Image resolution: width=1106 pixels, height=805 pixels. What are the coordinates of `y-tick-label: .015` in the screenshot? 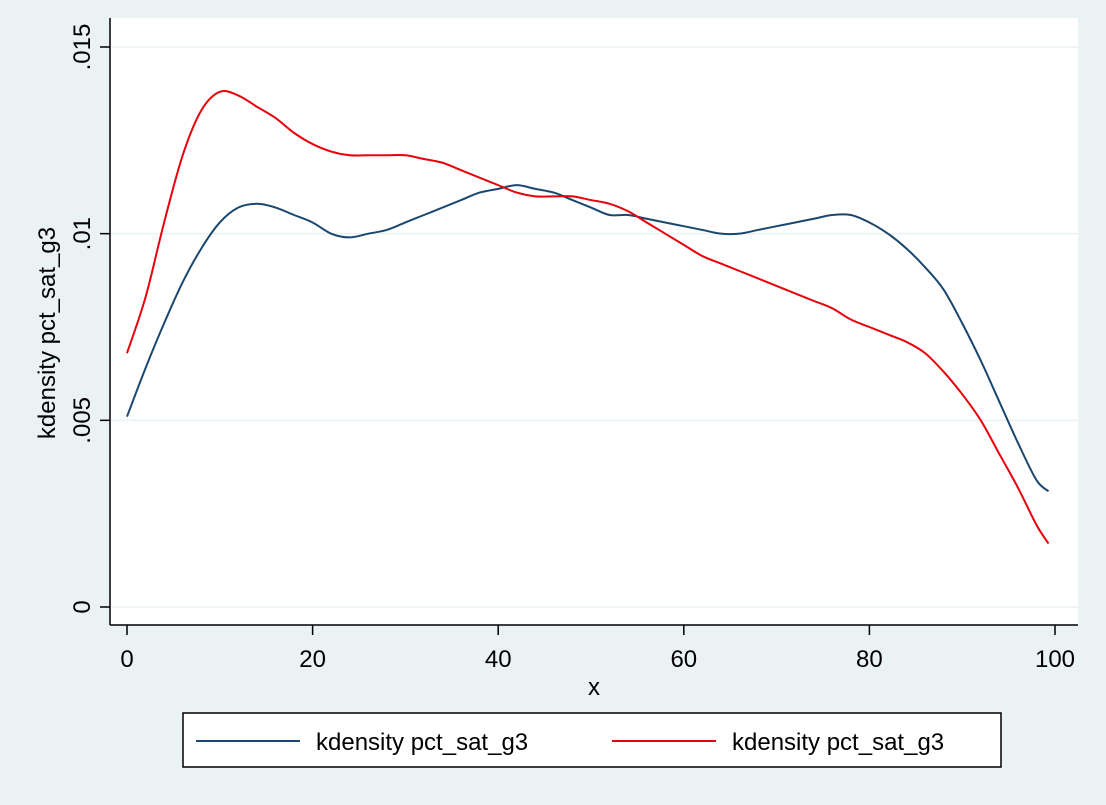 It's located at (82, 47).